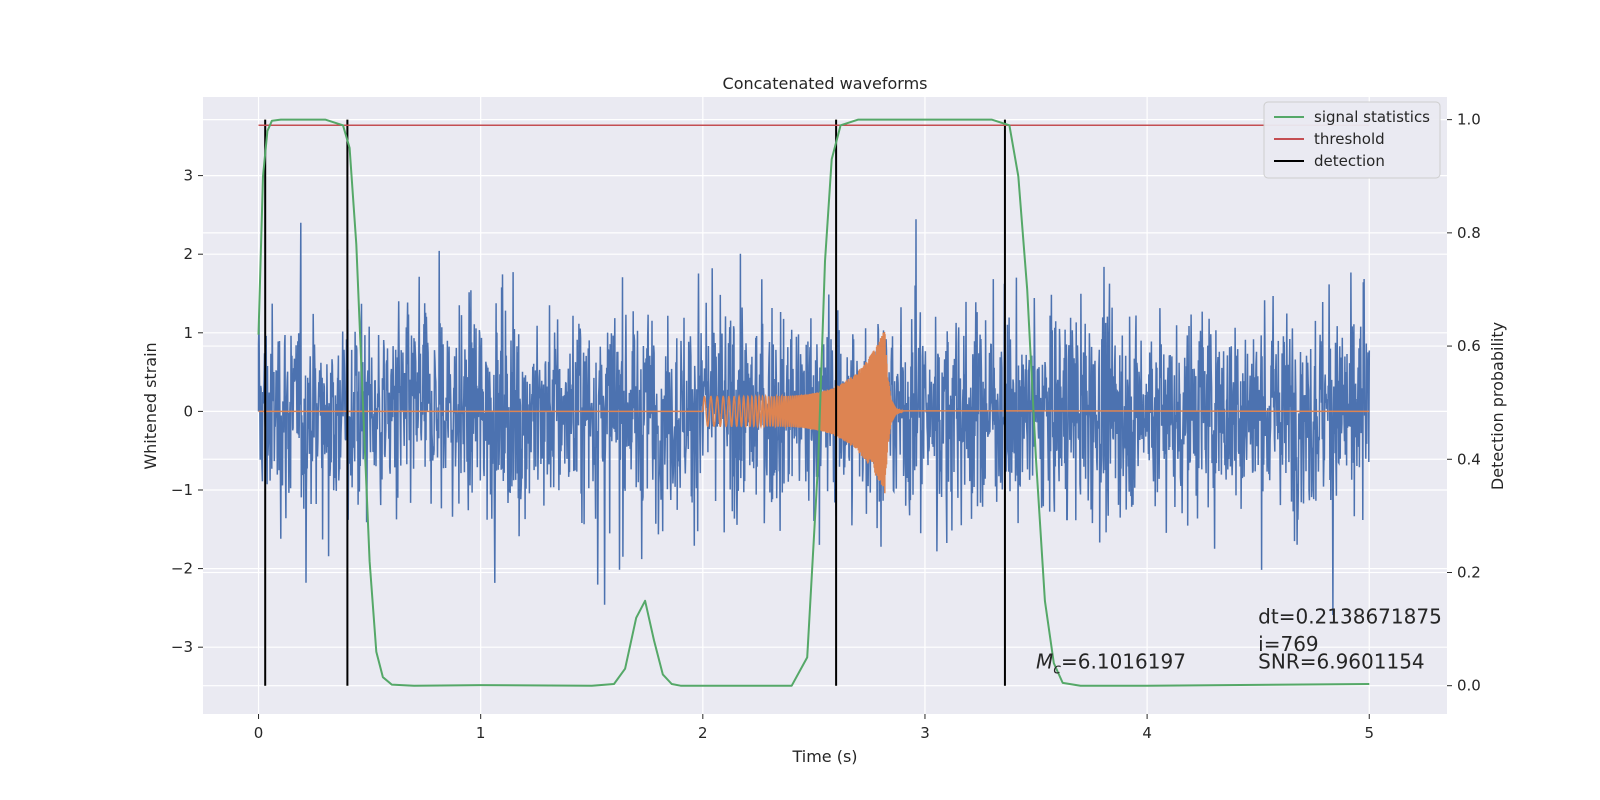 Image resolution: width=1600 pixels, height=800 pixels. I want to click on y2-axis-label: Detection probability, so click(1497, 406).